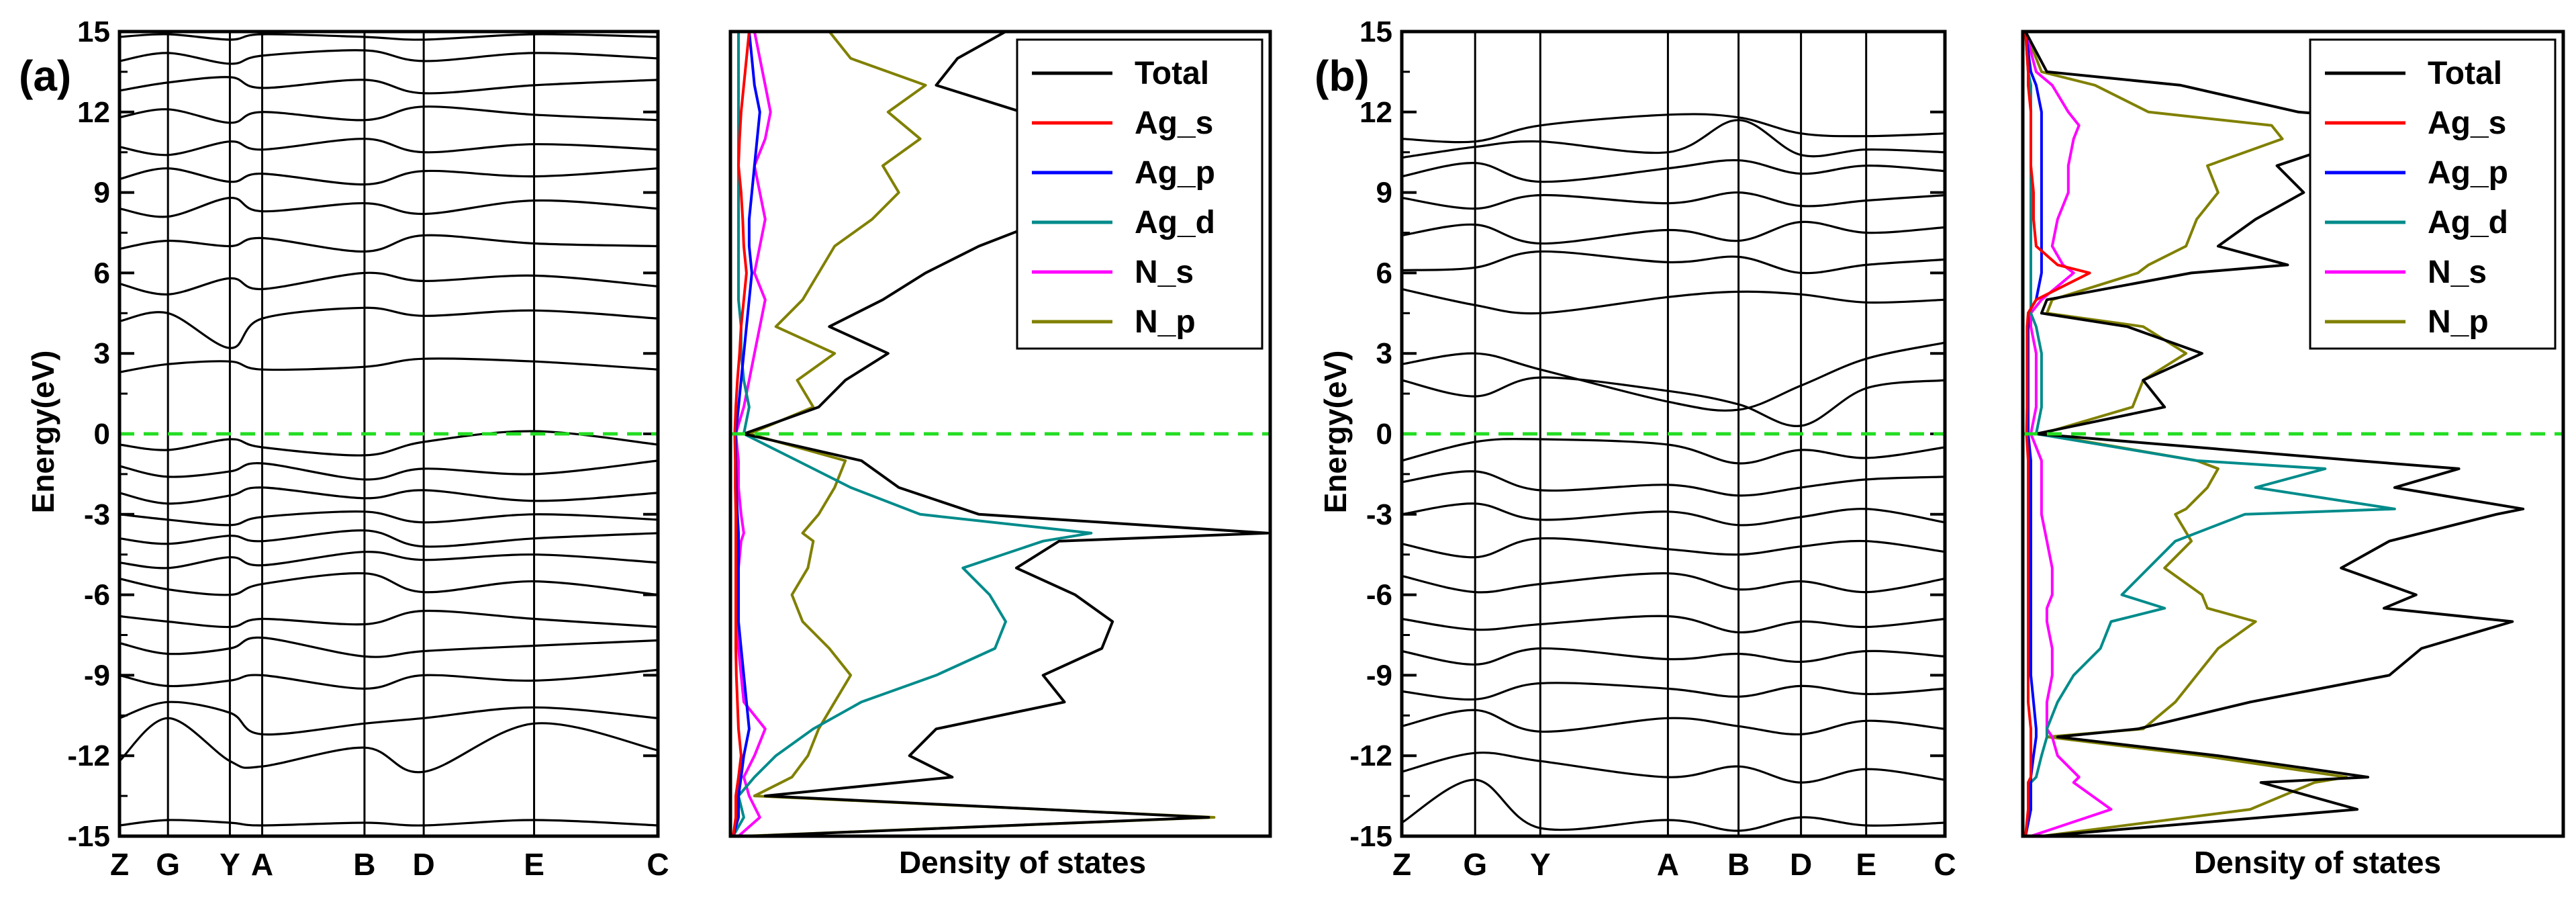 The image size is (2576, 906). What do you see at coordinates (2458, 322) in the screenshot?
I see `legend-label-N_p-b: N_p` at bounding box center [2458, 322].